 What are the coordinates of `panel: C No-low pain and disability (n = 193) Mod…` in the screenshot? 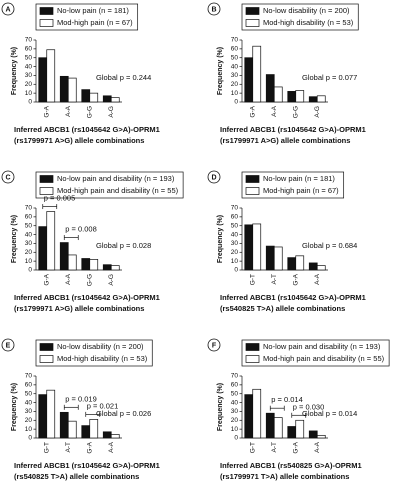 It's located at (92, 241).